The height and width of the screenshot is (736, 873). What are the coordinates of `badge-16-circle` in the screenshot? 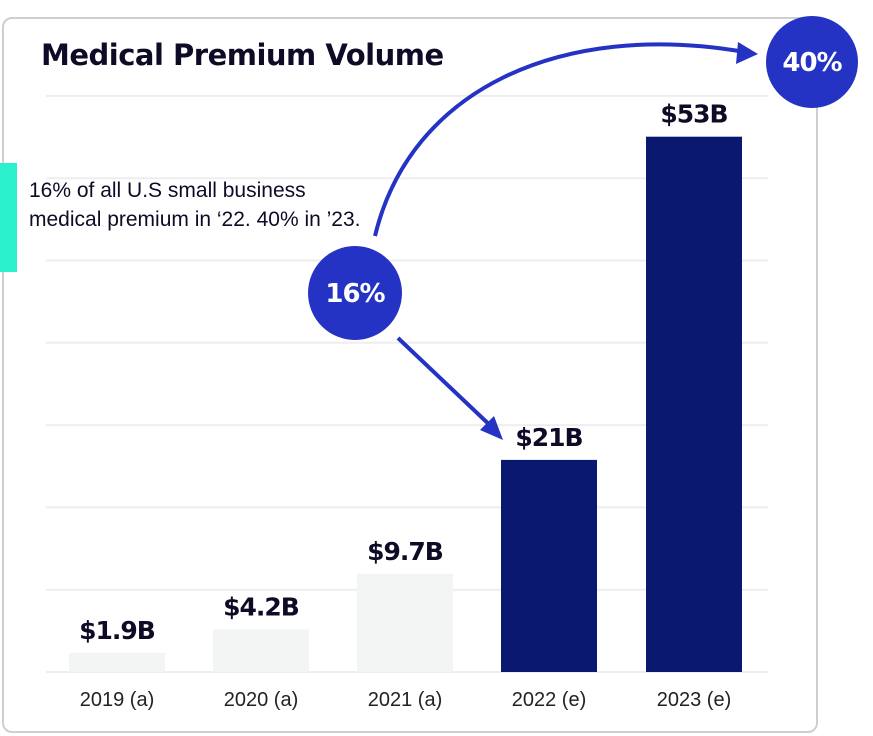 It's located at (355, 293).